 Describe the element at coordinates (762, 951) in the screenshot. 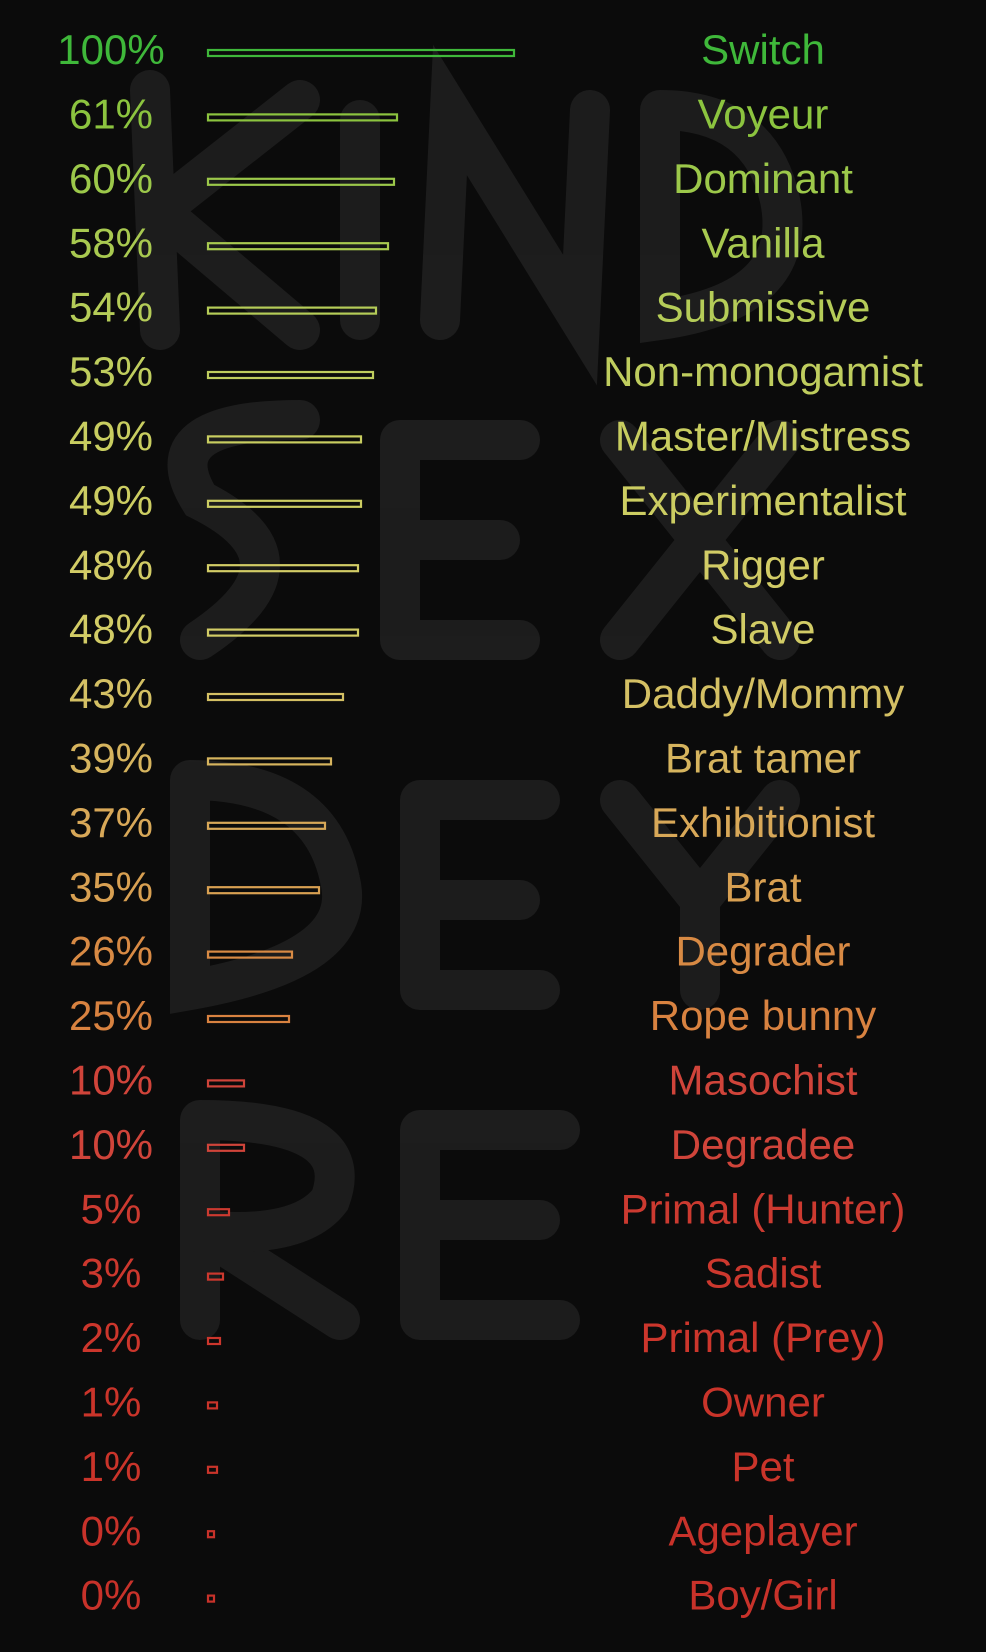

I see `category-label: Degrader` at that location.